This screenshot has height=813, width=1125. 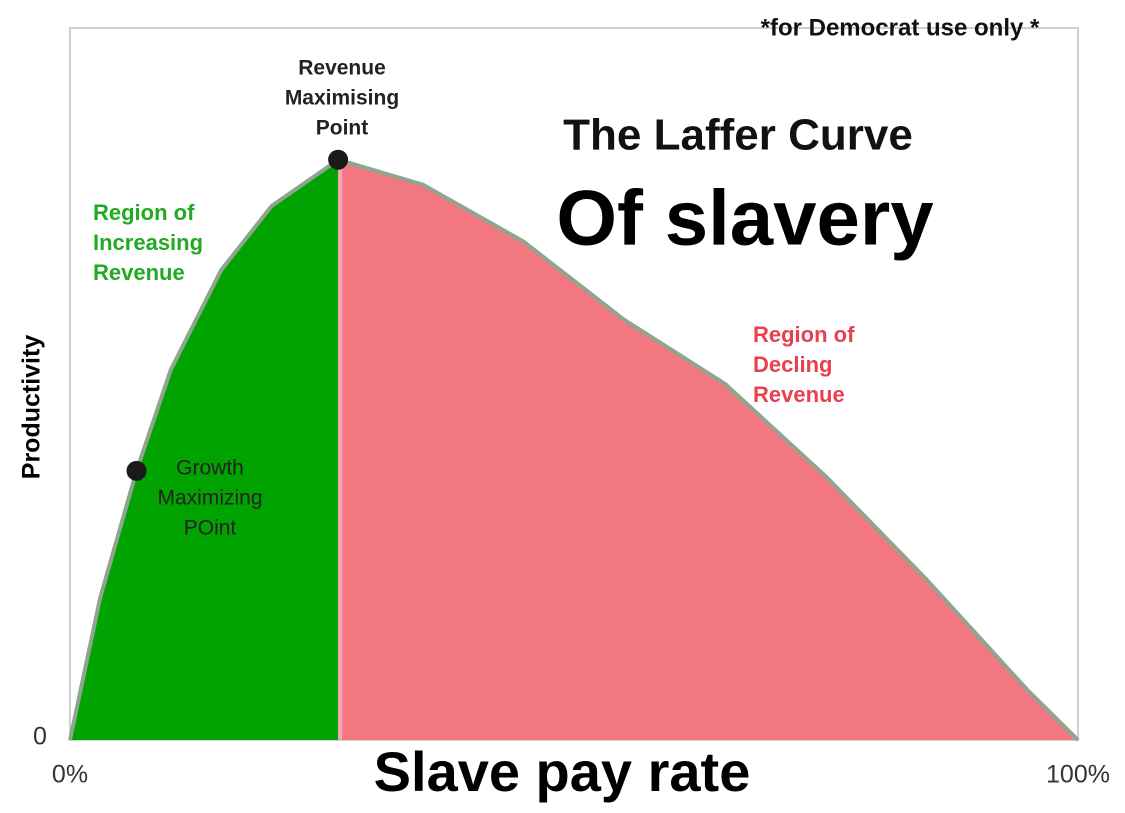 What do you see at coordinates (744, 218) in the screenshot?
I see `chart-subtitle: Of slavery` at bounding box center [744, 218].